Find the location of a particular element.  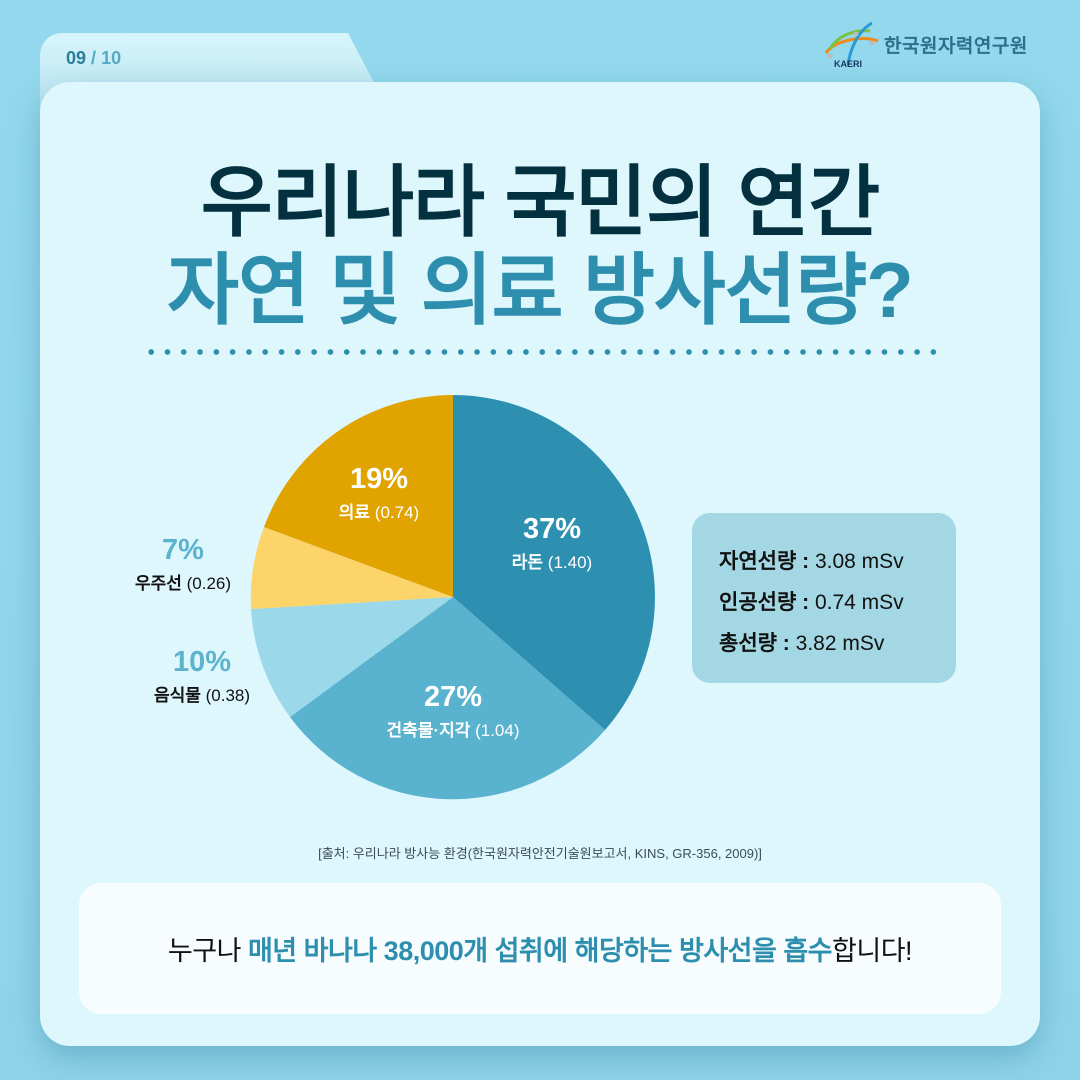

logo-name: 한국원자력연구원 is located at coordinates (956, 46).